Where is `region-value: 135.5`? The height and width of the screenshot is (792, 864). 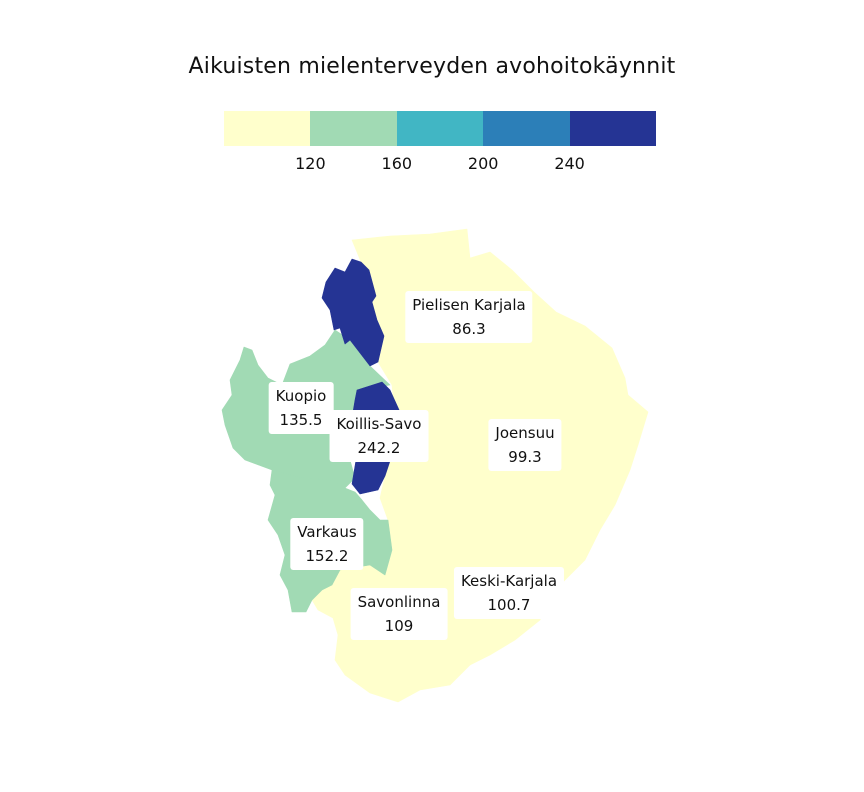
region-value: 135.5 is located at coordinates (301, 420).